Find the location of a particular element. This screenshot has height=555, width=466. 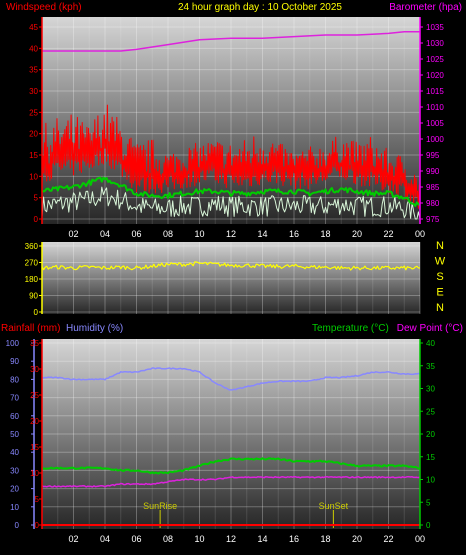

humidity-axis-label: Humidity (%) is located at coordinates (94, 328).